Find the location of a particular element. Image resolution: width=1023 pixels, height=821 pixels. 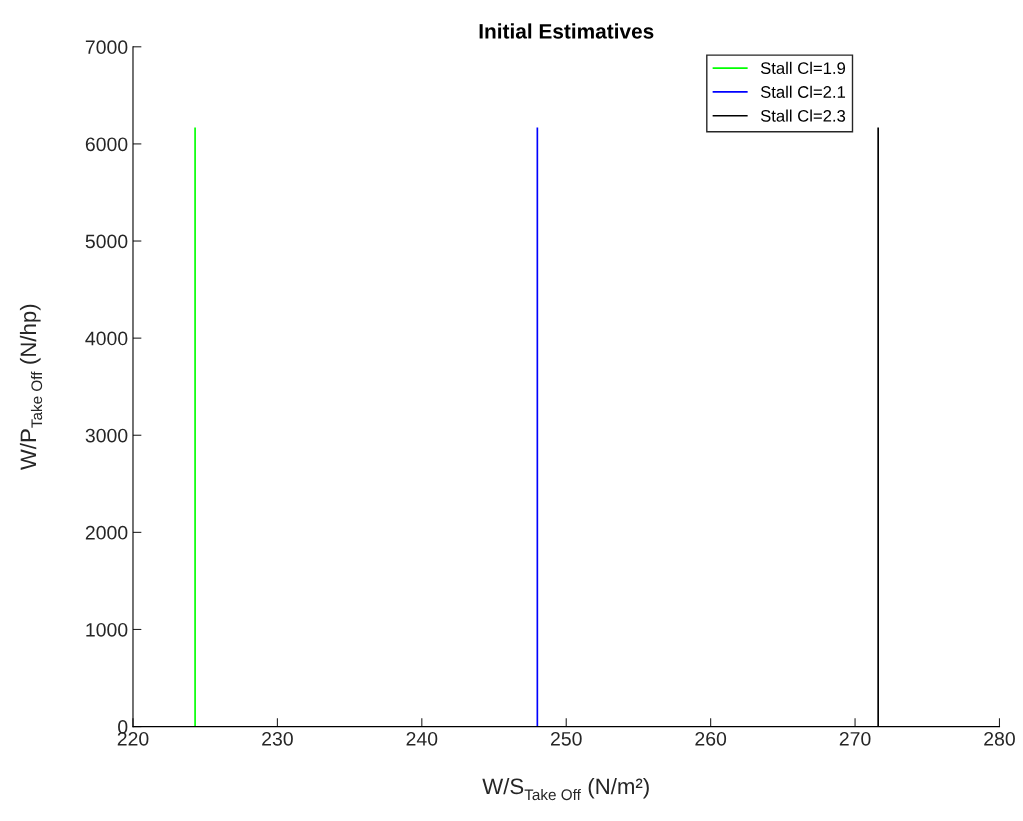

x-tick-label: 270 is located at coordinates (855, 738).